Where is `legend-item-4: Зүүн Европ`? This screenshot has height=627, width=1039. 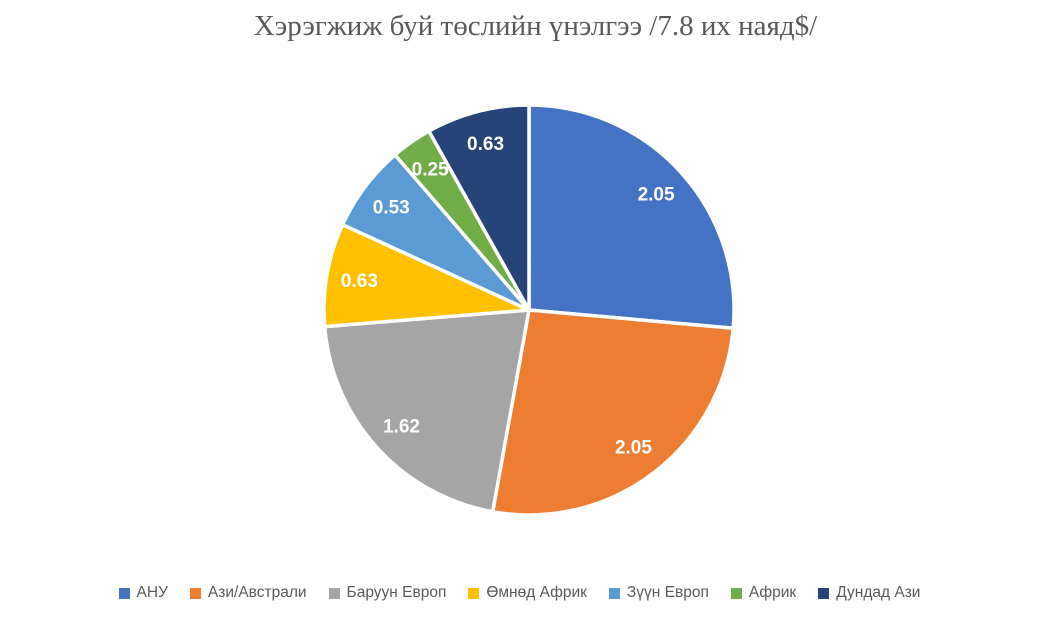
legend-item-4: Зүүн Европ is located at coordinates (658, 593).